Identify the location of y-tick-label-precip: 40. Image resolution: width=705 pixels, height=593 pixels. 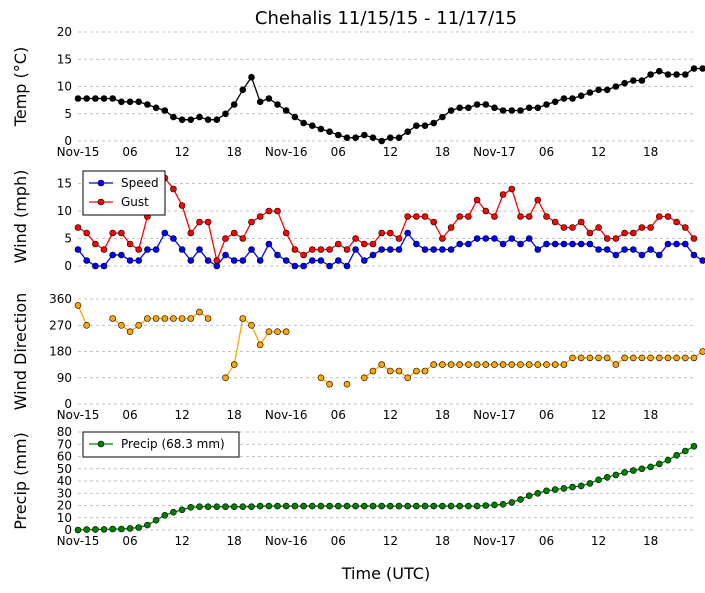
(64, 481).